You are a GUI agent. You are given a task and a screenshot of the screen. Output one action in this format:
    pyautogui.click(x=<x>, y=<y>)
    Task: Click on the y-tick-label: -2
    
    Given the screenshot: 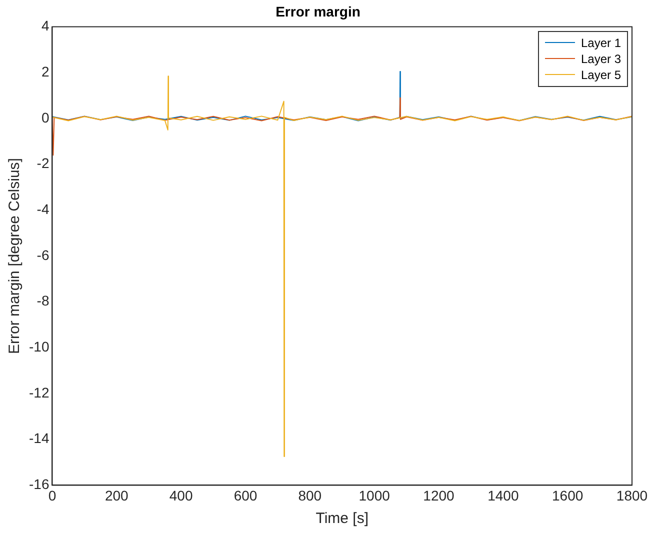 What is the action you would take?
    pyautogui.click(x=43, y=163)
    